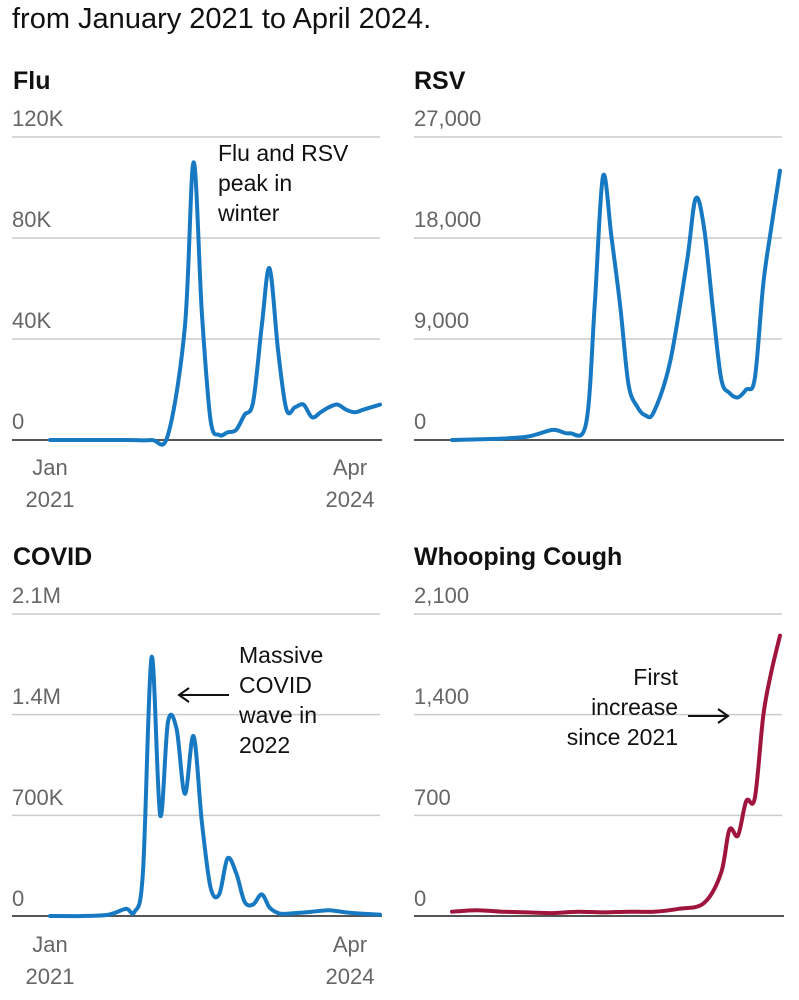 The image size is (799, 1000). Describe the element at coordinates (709, 716) in the screenshot. I see `whooping-annotation-arrow` at that location.